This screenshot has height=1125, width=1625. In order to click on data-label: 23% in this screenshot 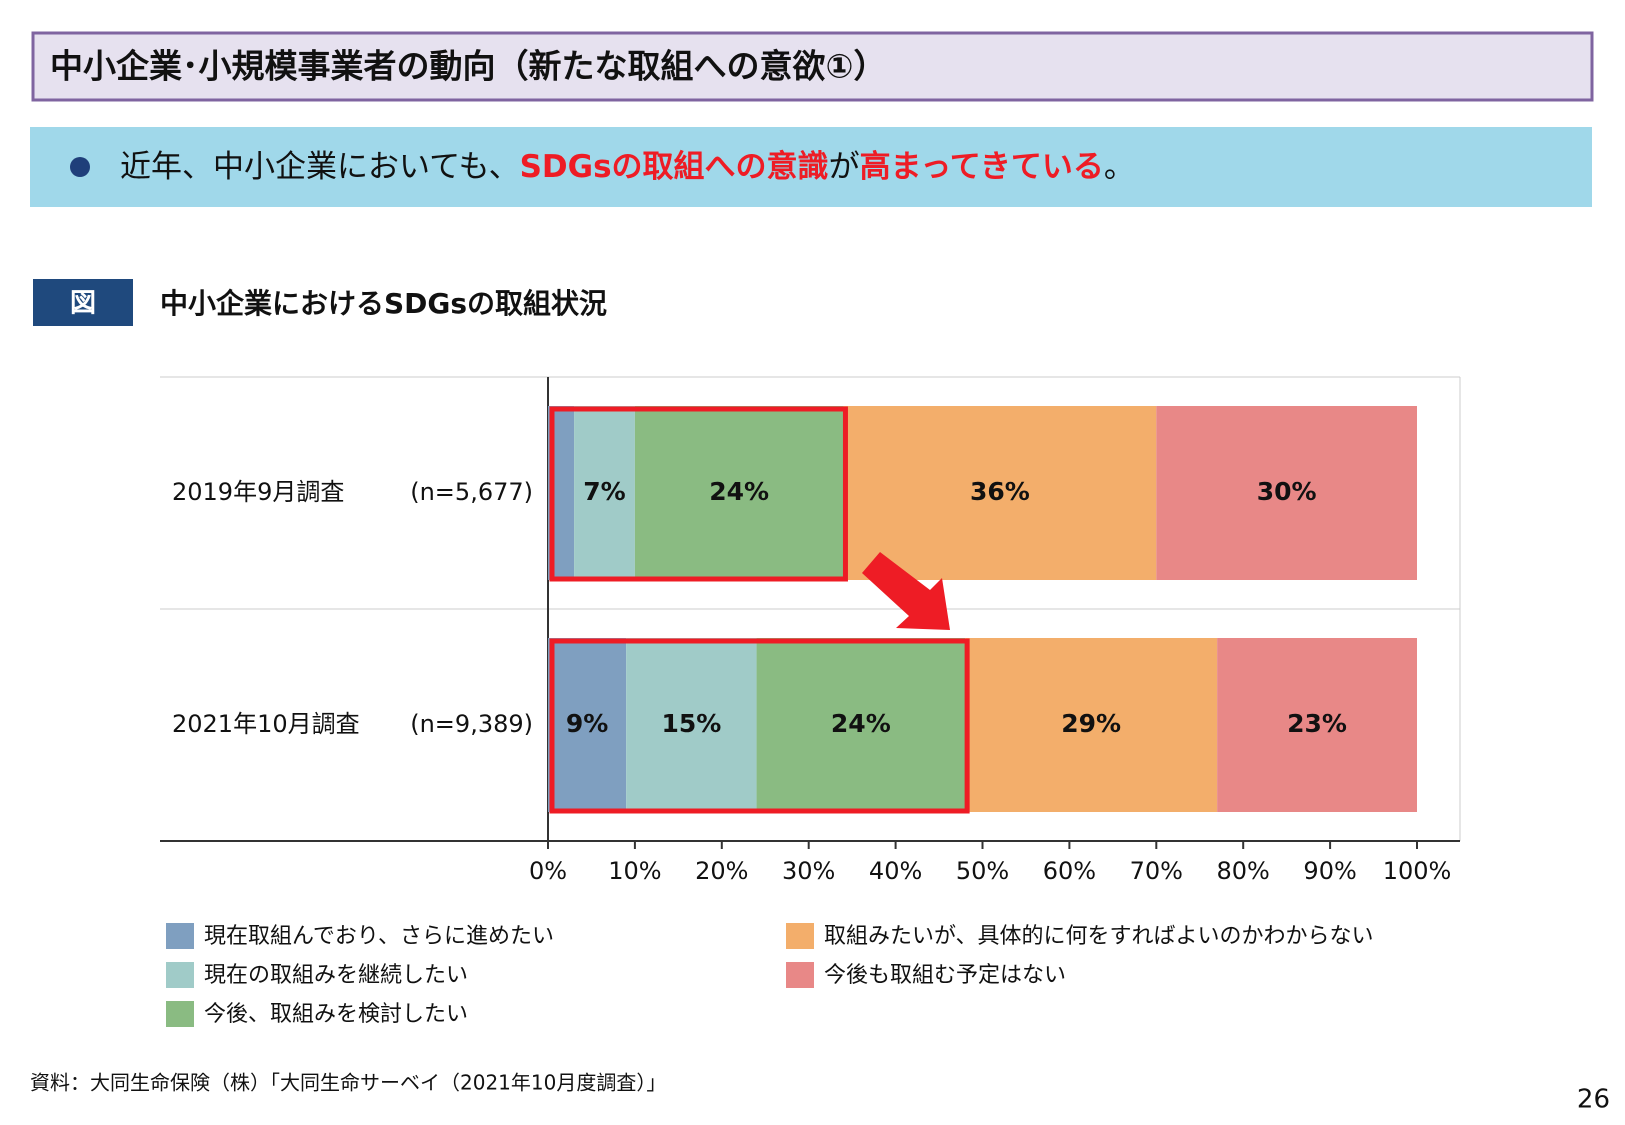, I will do `click(1317, 723)`.